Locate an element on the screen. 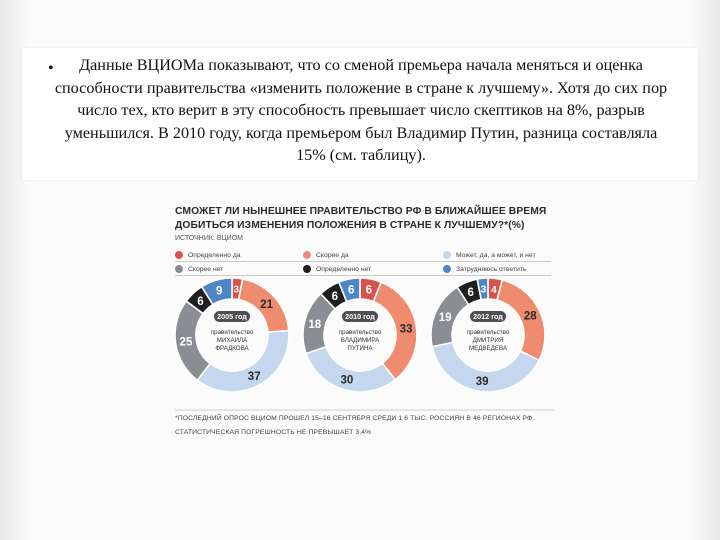  slice-value-label: 33 is located at coordinates (406, 329).